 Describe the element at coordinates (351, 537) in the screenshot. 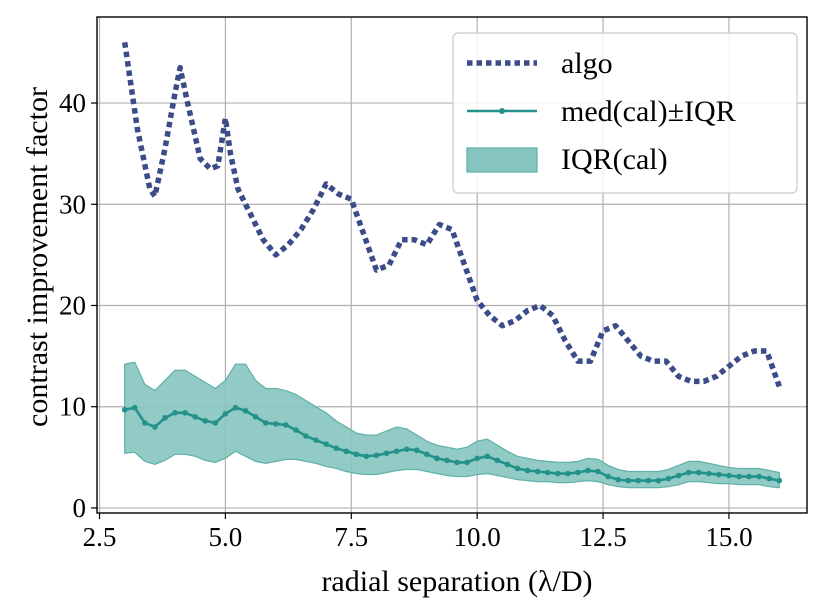

I see `x-tick-label-7-5: 7.5` at that location.